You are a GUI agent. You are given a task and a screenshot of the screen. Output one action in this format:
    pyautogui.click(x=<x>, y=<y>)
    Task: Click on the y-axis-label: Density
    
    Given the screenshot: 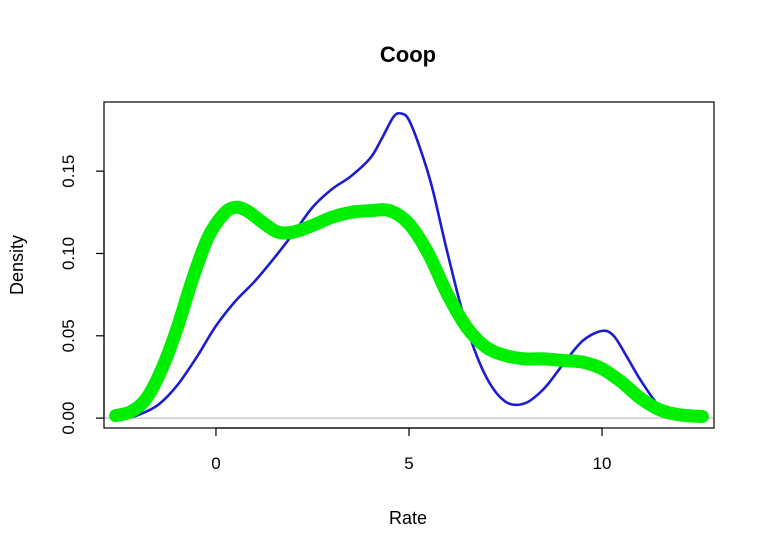 What is the action you would take?
    pyautogui.click(x=17, y=265)
    